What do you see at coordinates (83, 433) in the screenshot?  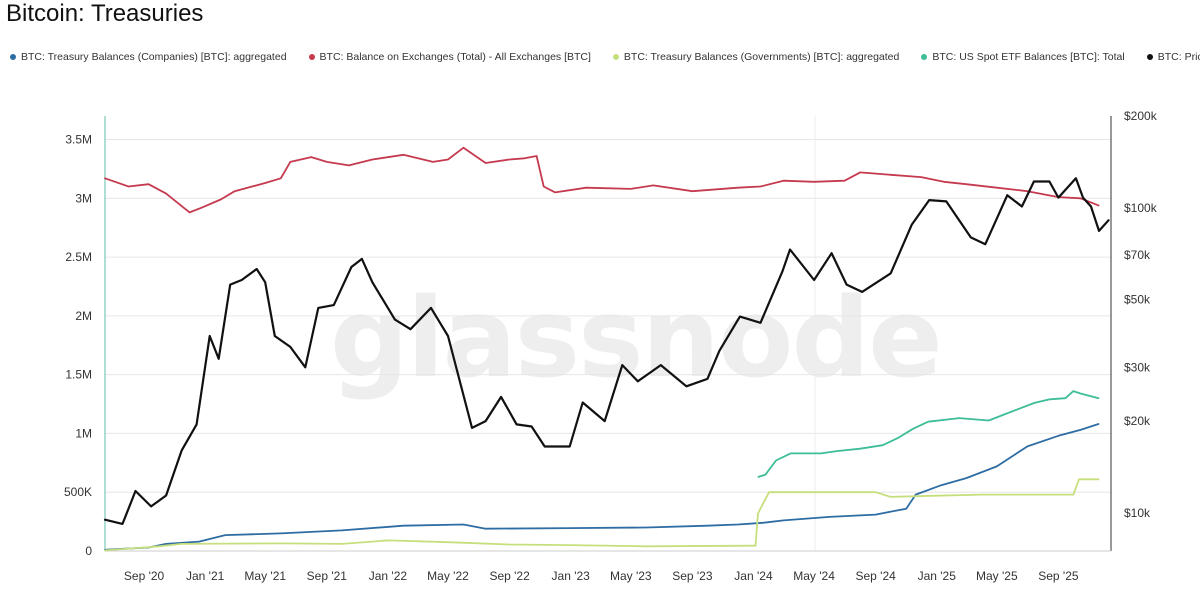 I see `y-left-tick-label: 1M` at bounding box center [83, 433].